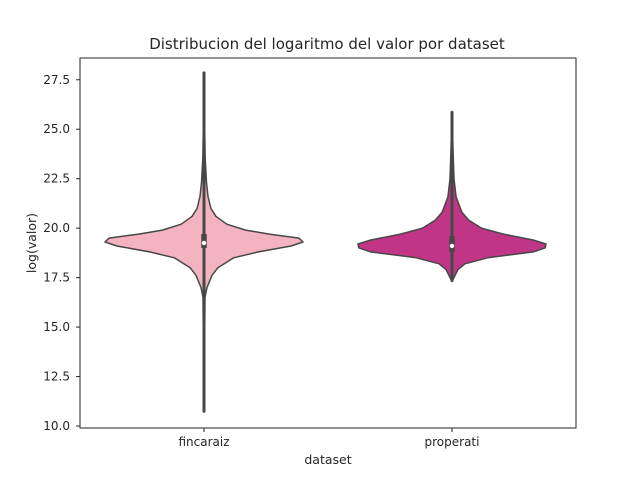 Image resolution: width=640 pixels, height=480 pixels. Describe the element at coordinates (56, 129) in the screenshot. I see `y-tick-label: 25.0` at that location.